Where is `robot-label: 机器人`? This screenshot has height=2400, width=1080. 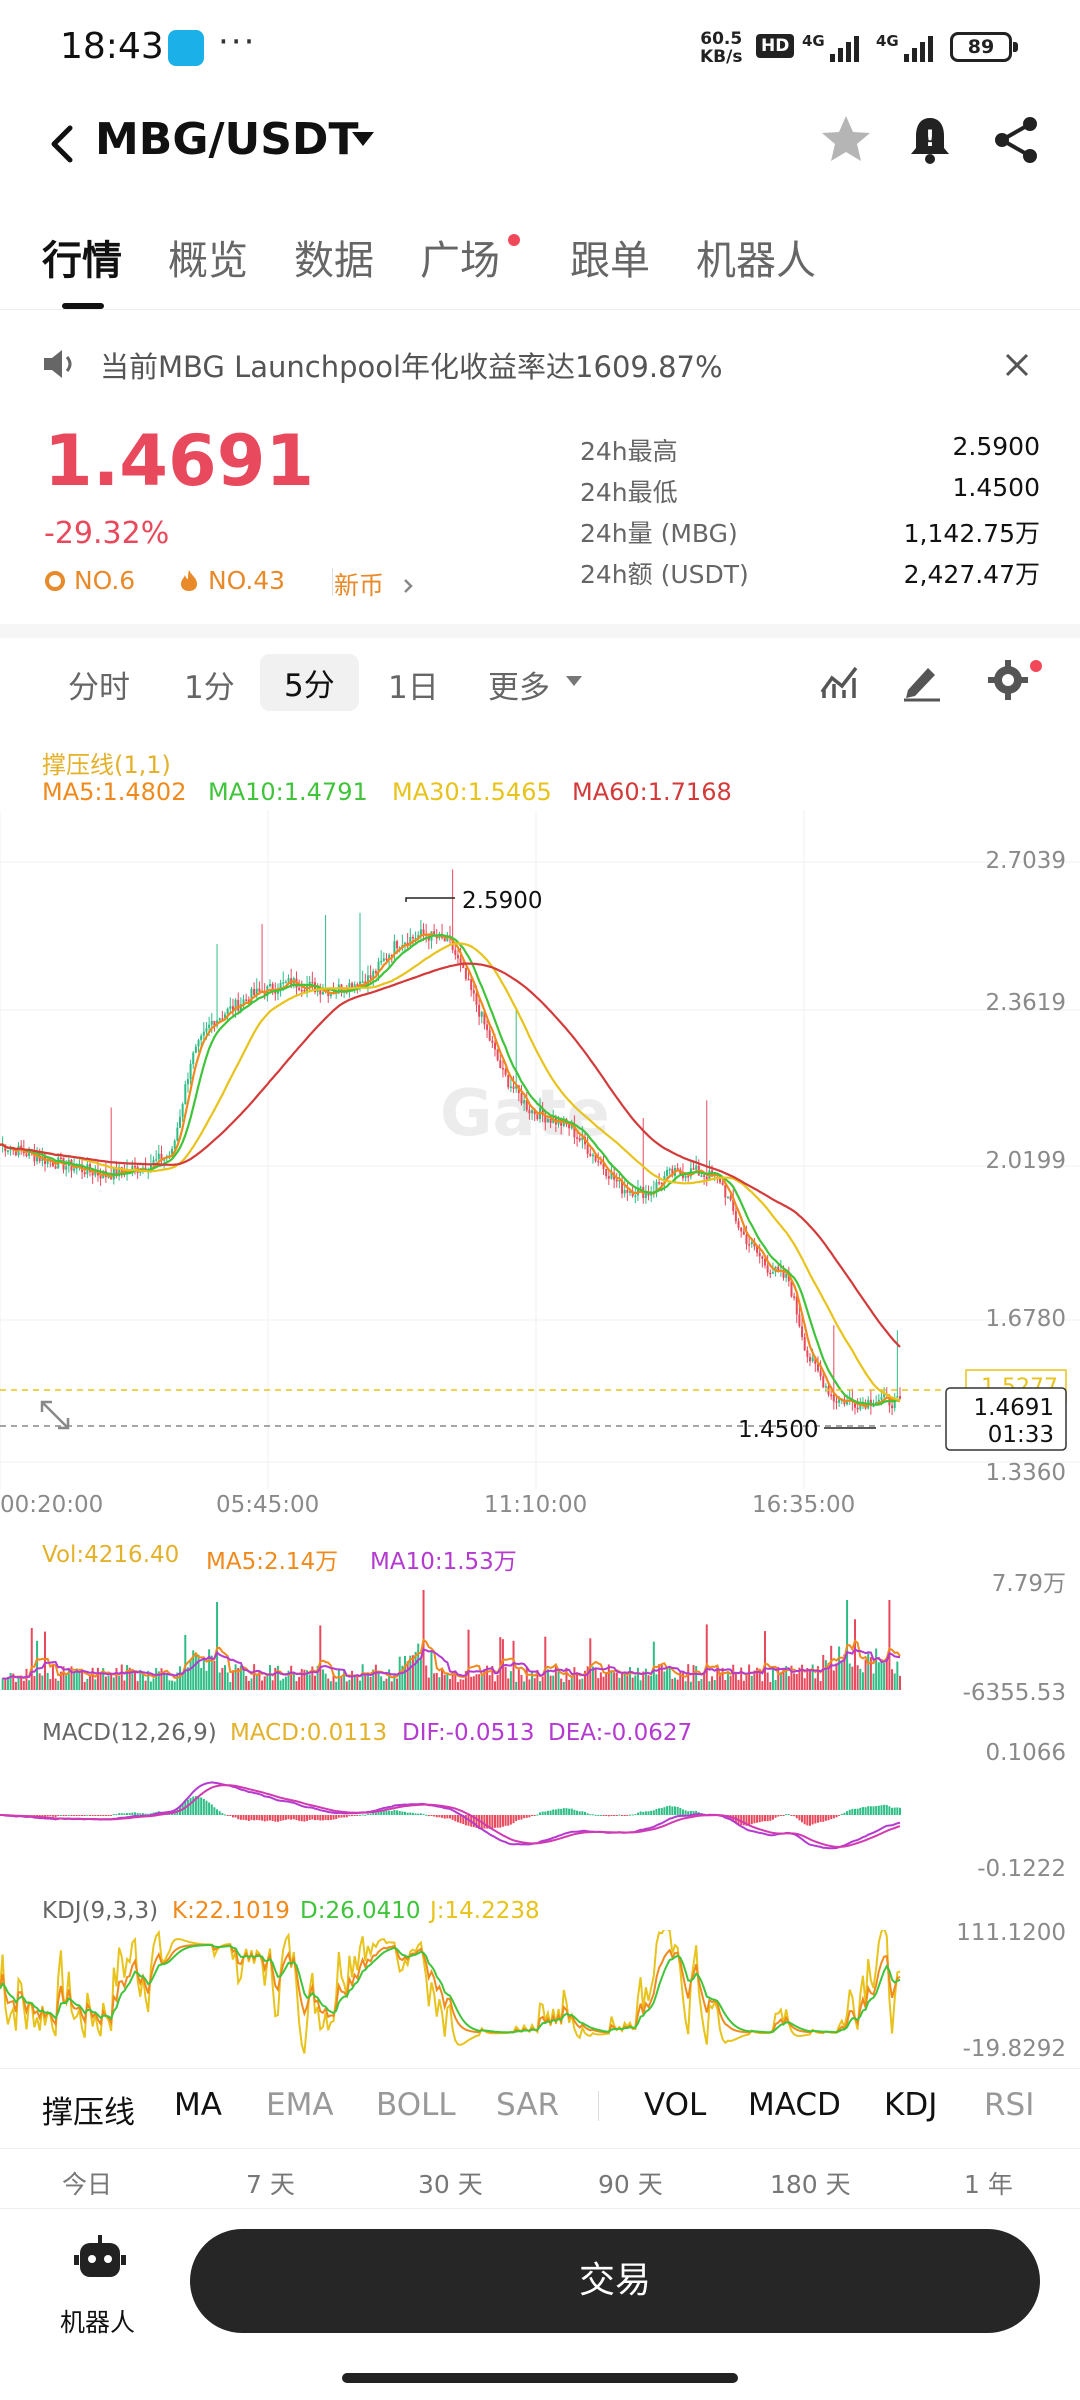
robot-label: 机器人 is located at coordinates (98, 2322).